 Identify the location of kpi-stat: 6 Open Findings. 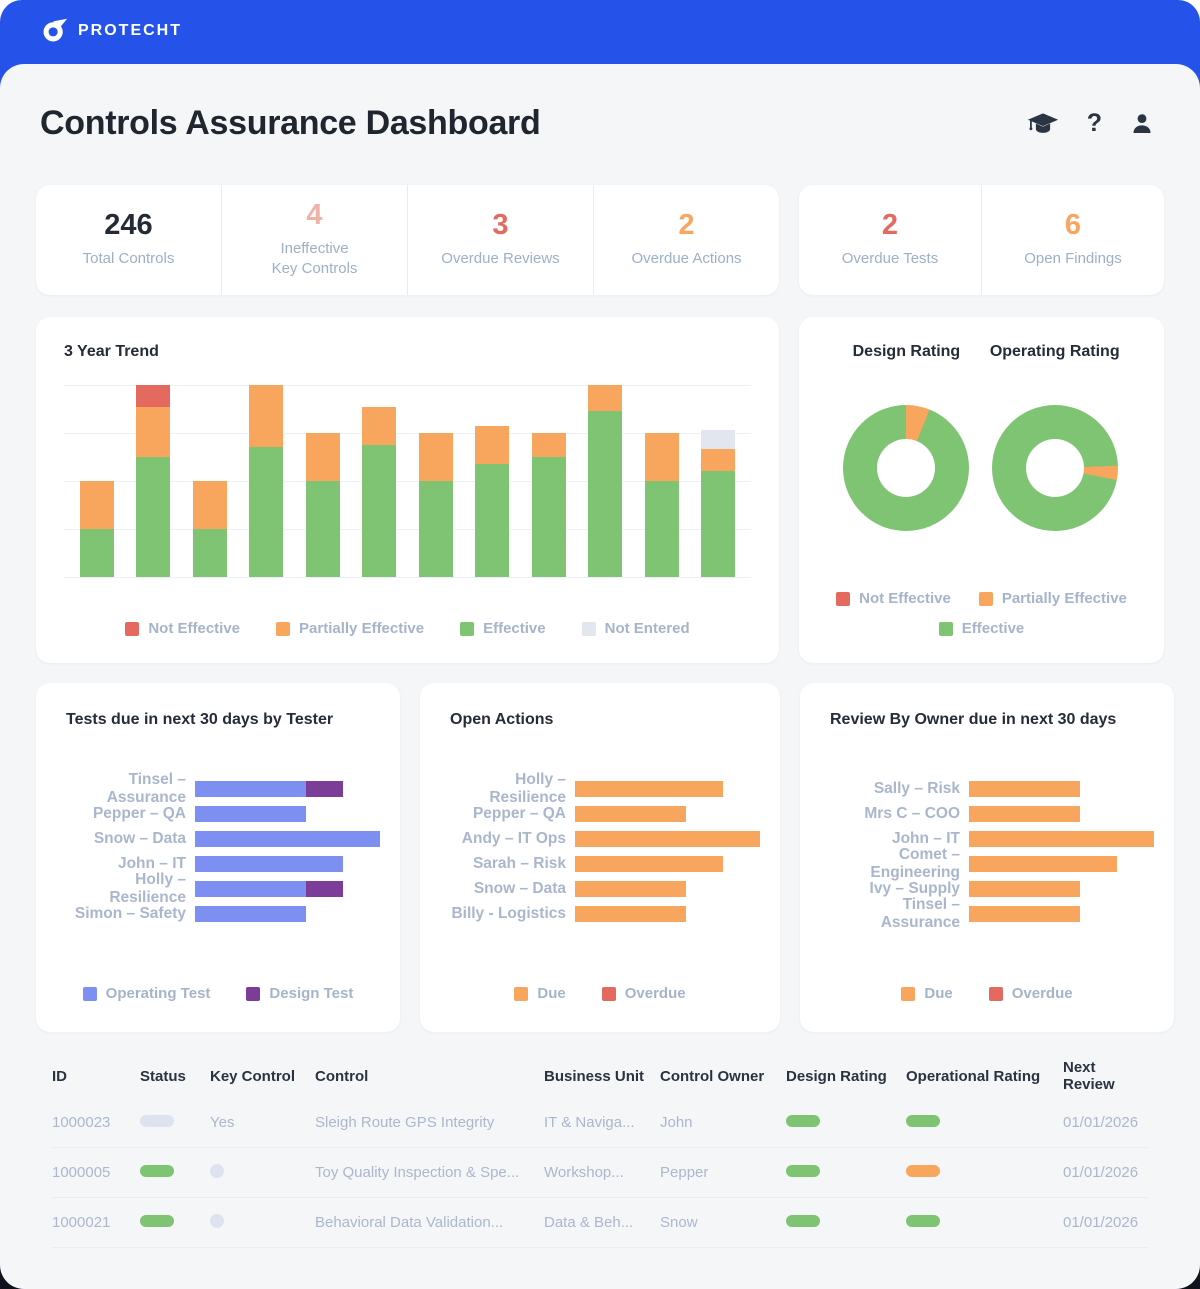
(1073, 240).